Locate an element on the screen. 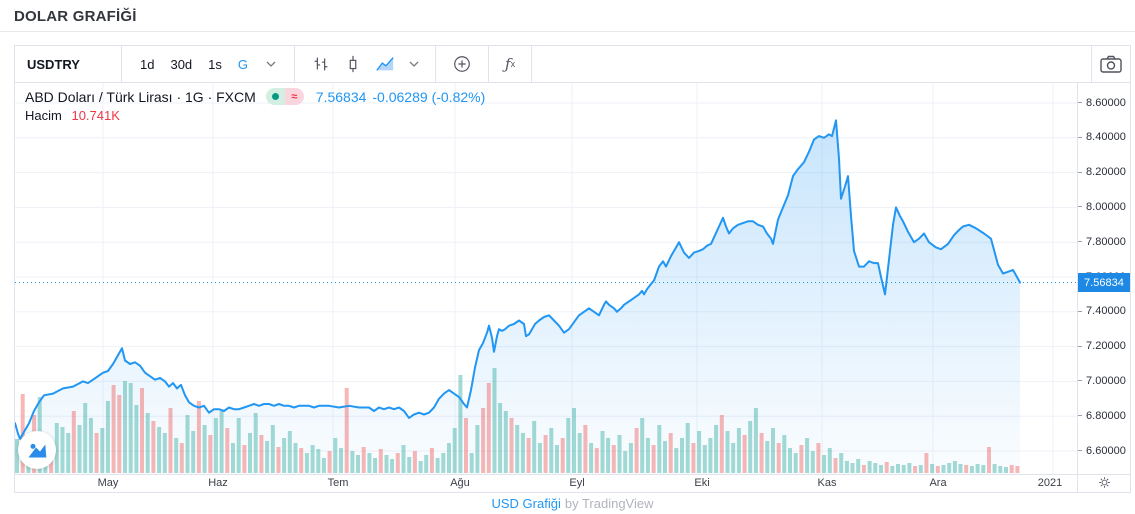 The width and height of the screenshot is (1135, 514). chart-style-group is located at coordinates (366, 64).